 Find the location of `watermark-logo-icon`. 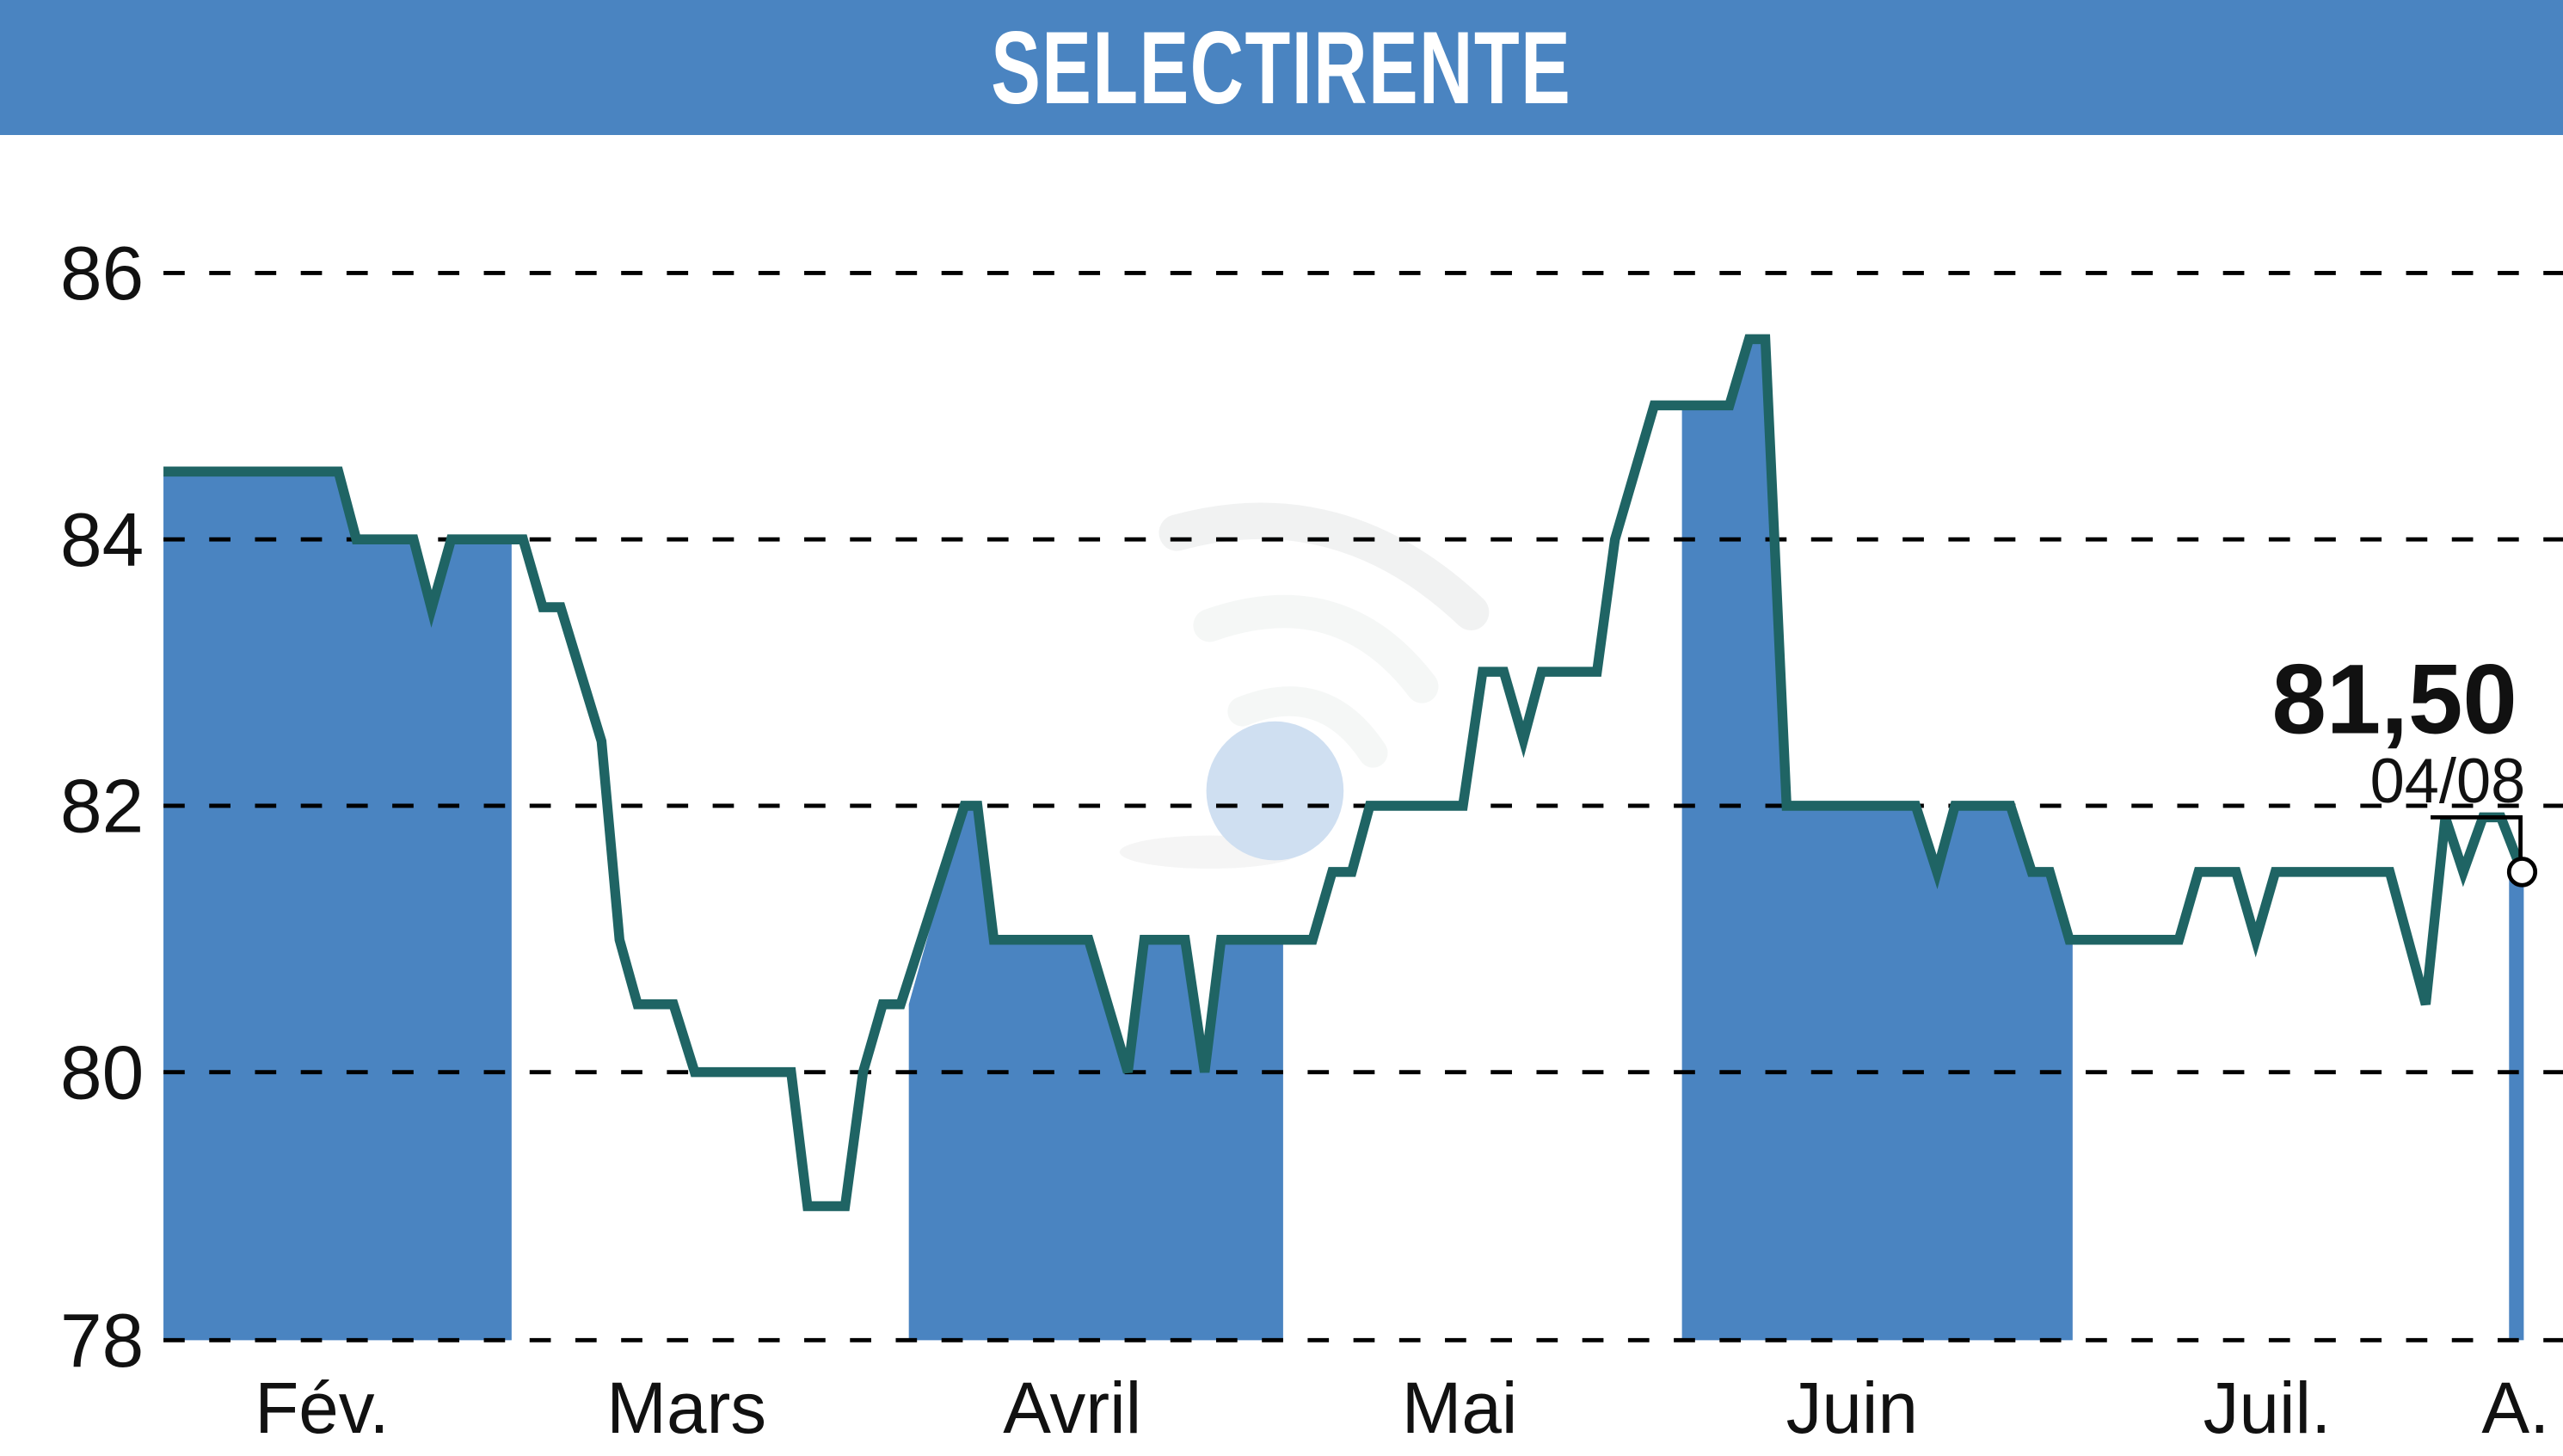

watermark-logo-icon is located at coordinates (1304, 686).